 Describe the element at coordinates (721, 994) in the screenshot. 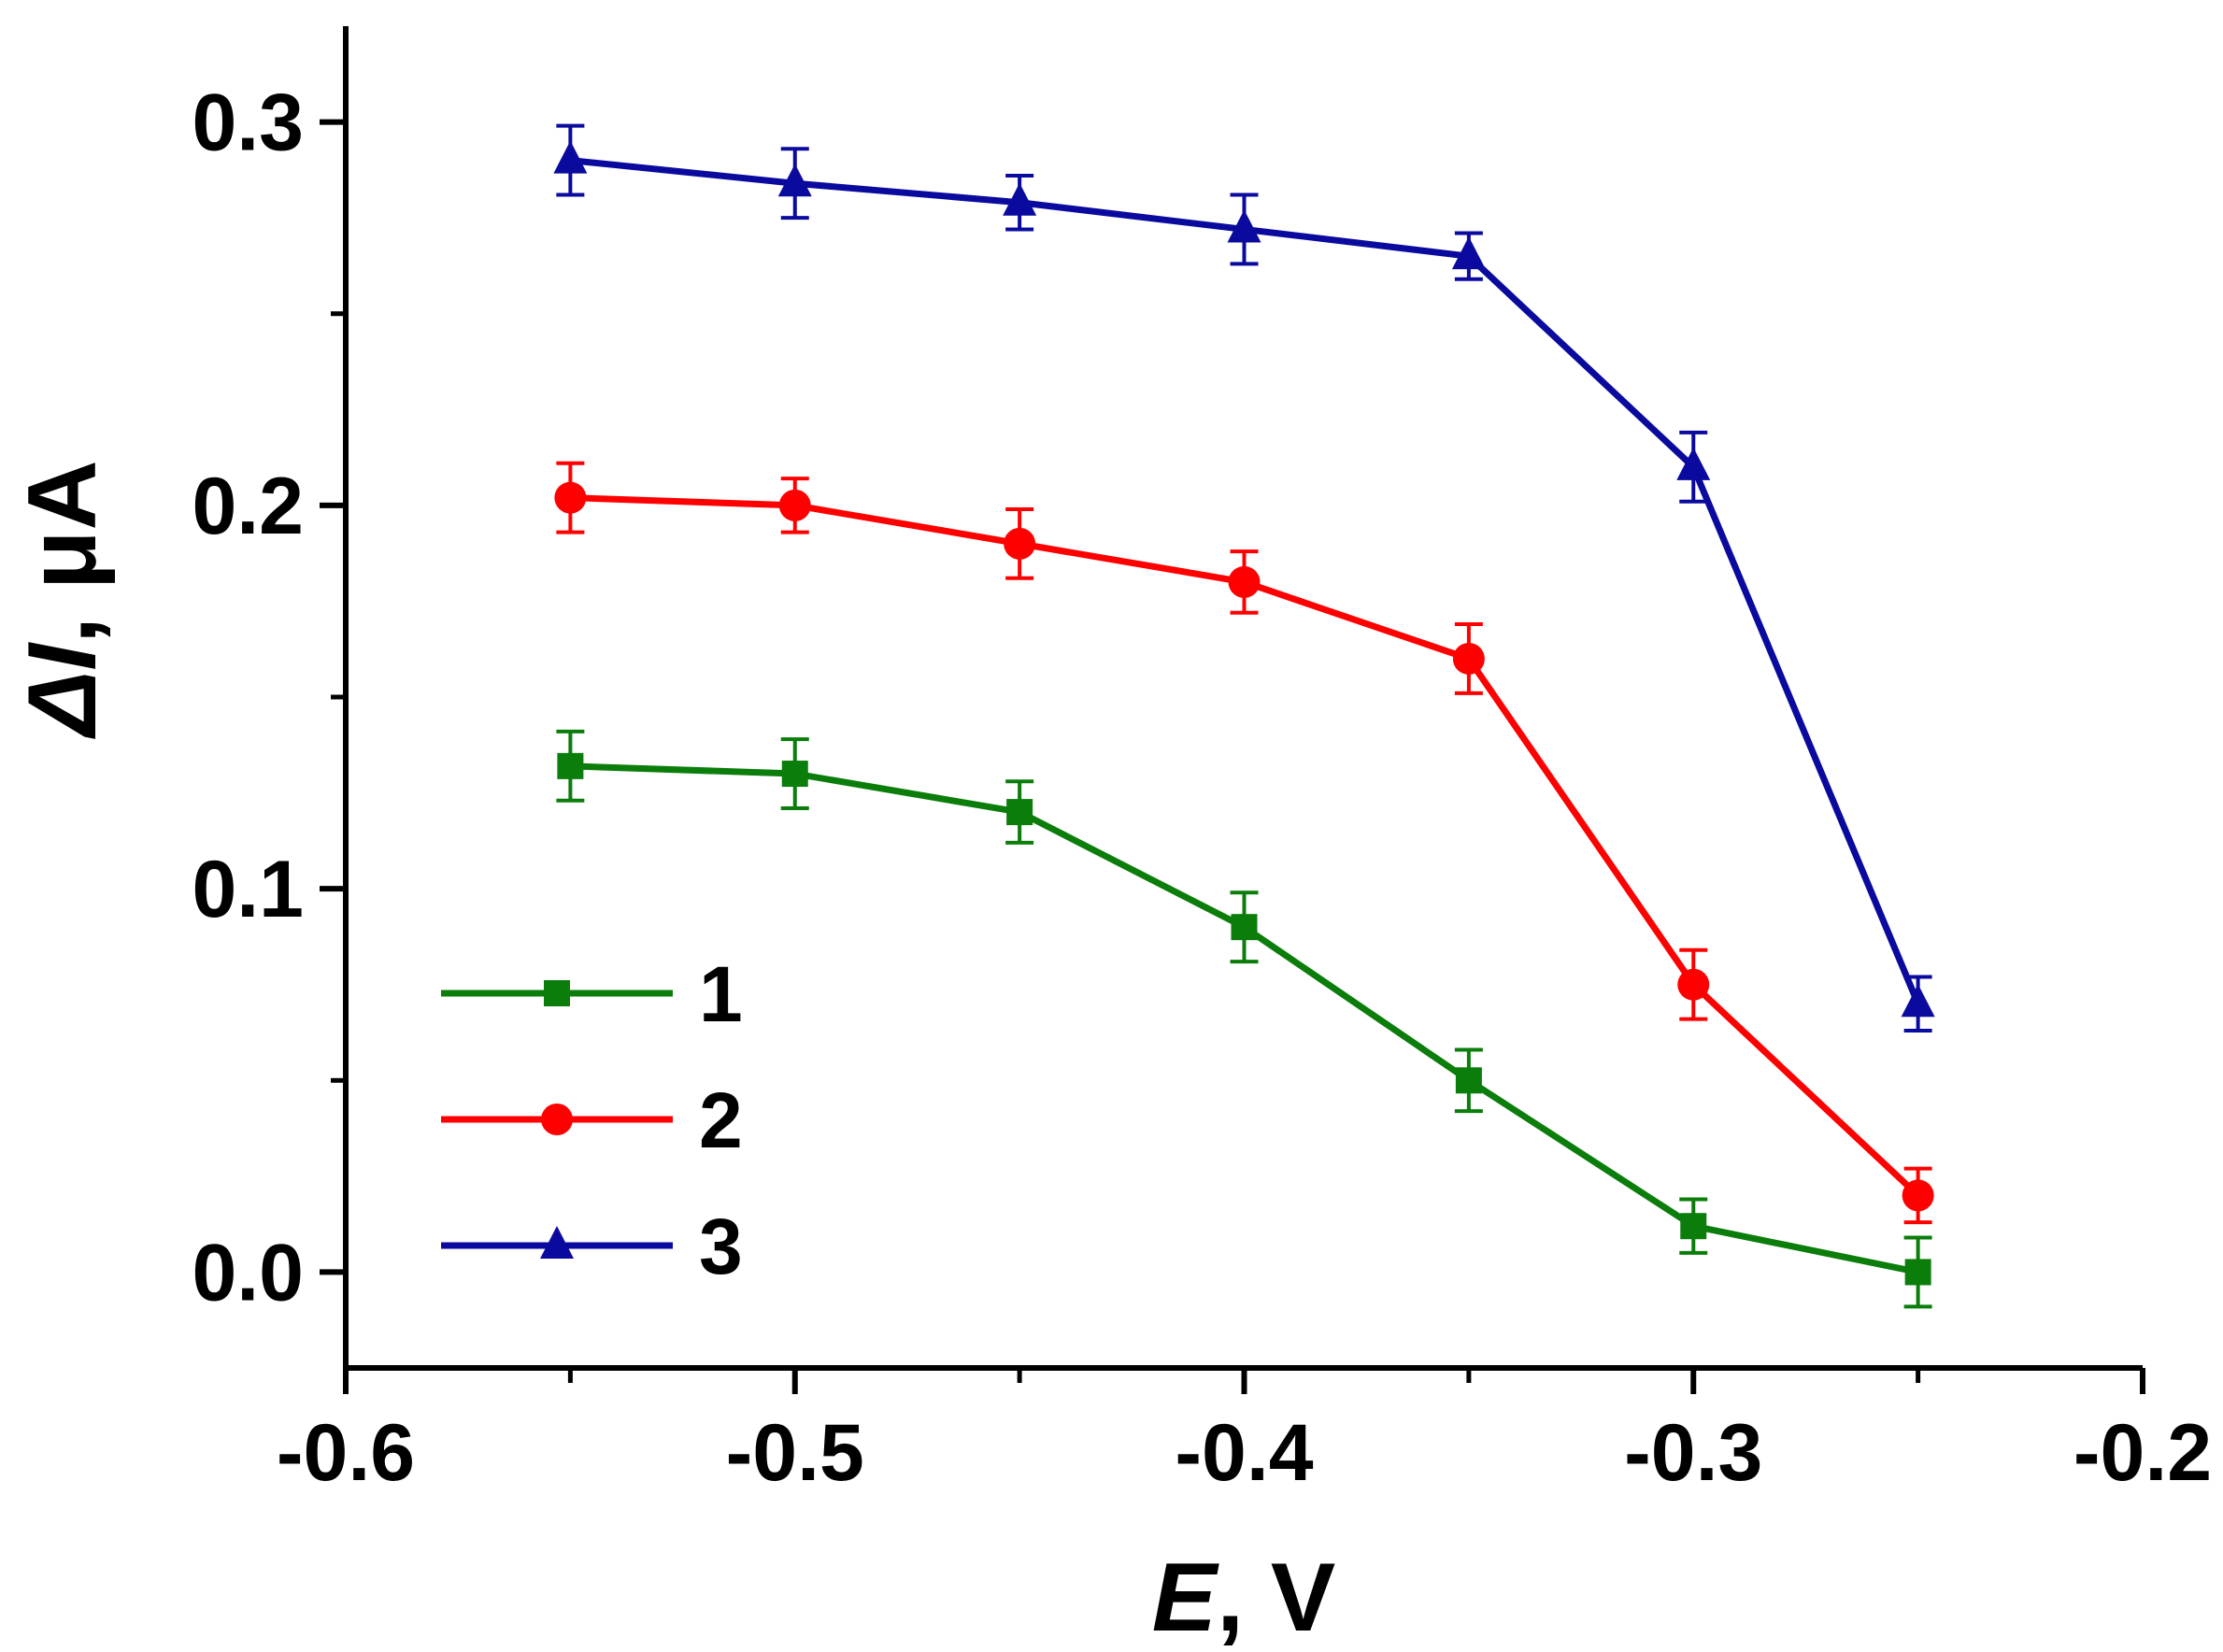

I see `legend-label-1: 1` at that location.